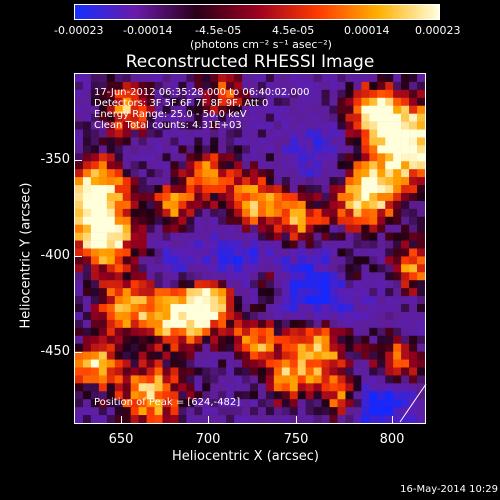 The height and width of the screenshot is (500, 500). Describe the element at coordinates (148, 30) in the screenshot. I see `colorbar-tick-label: -0.00014` at that location.